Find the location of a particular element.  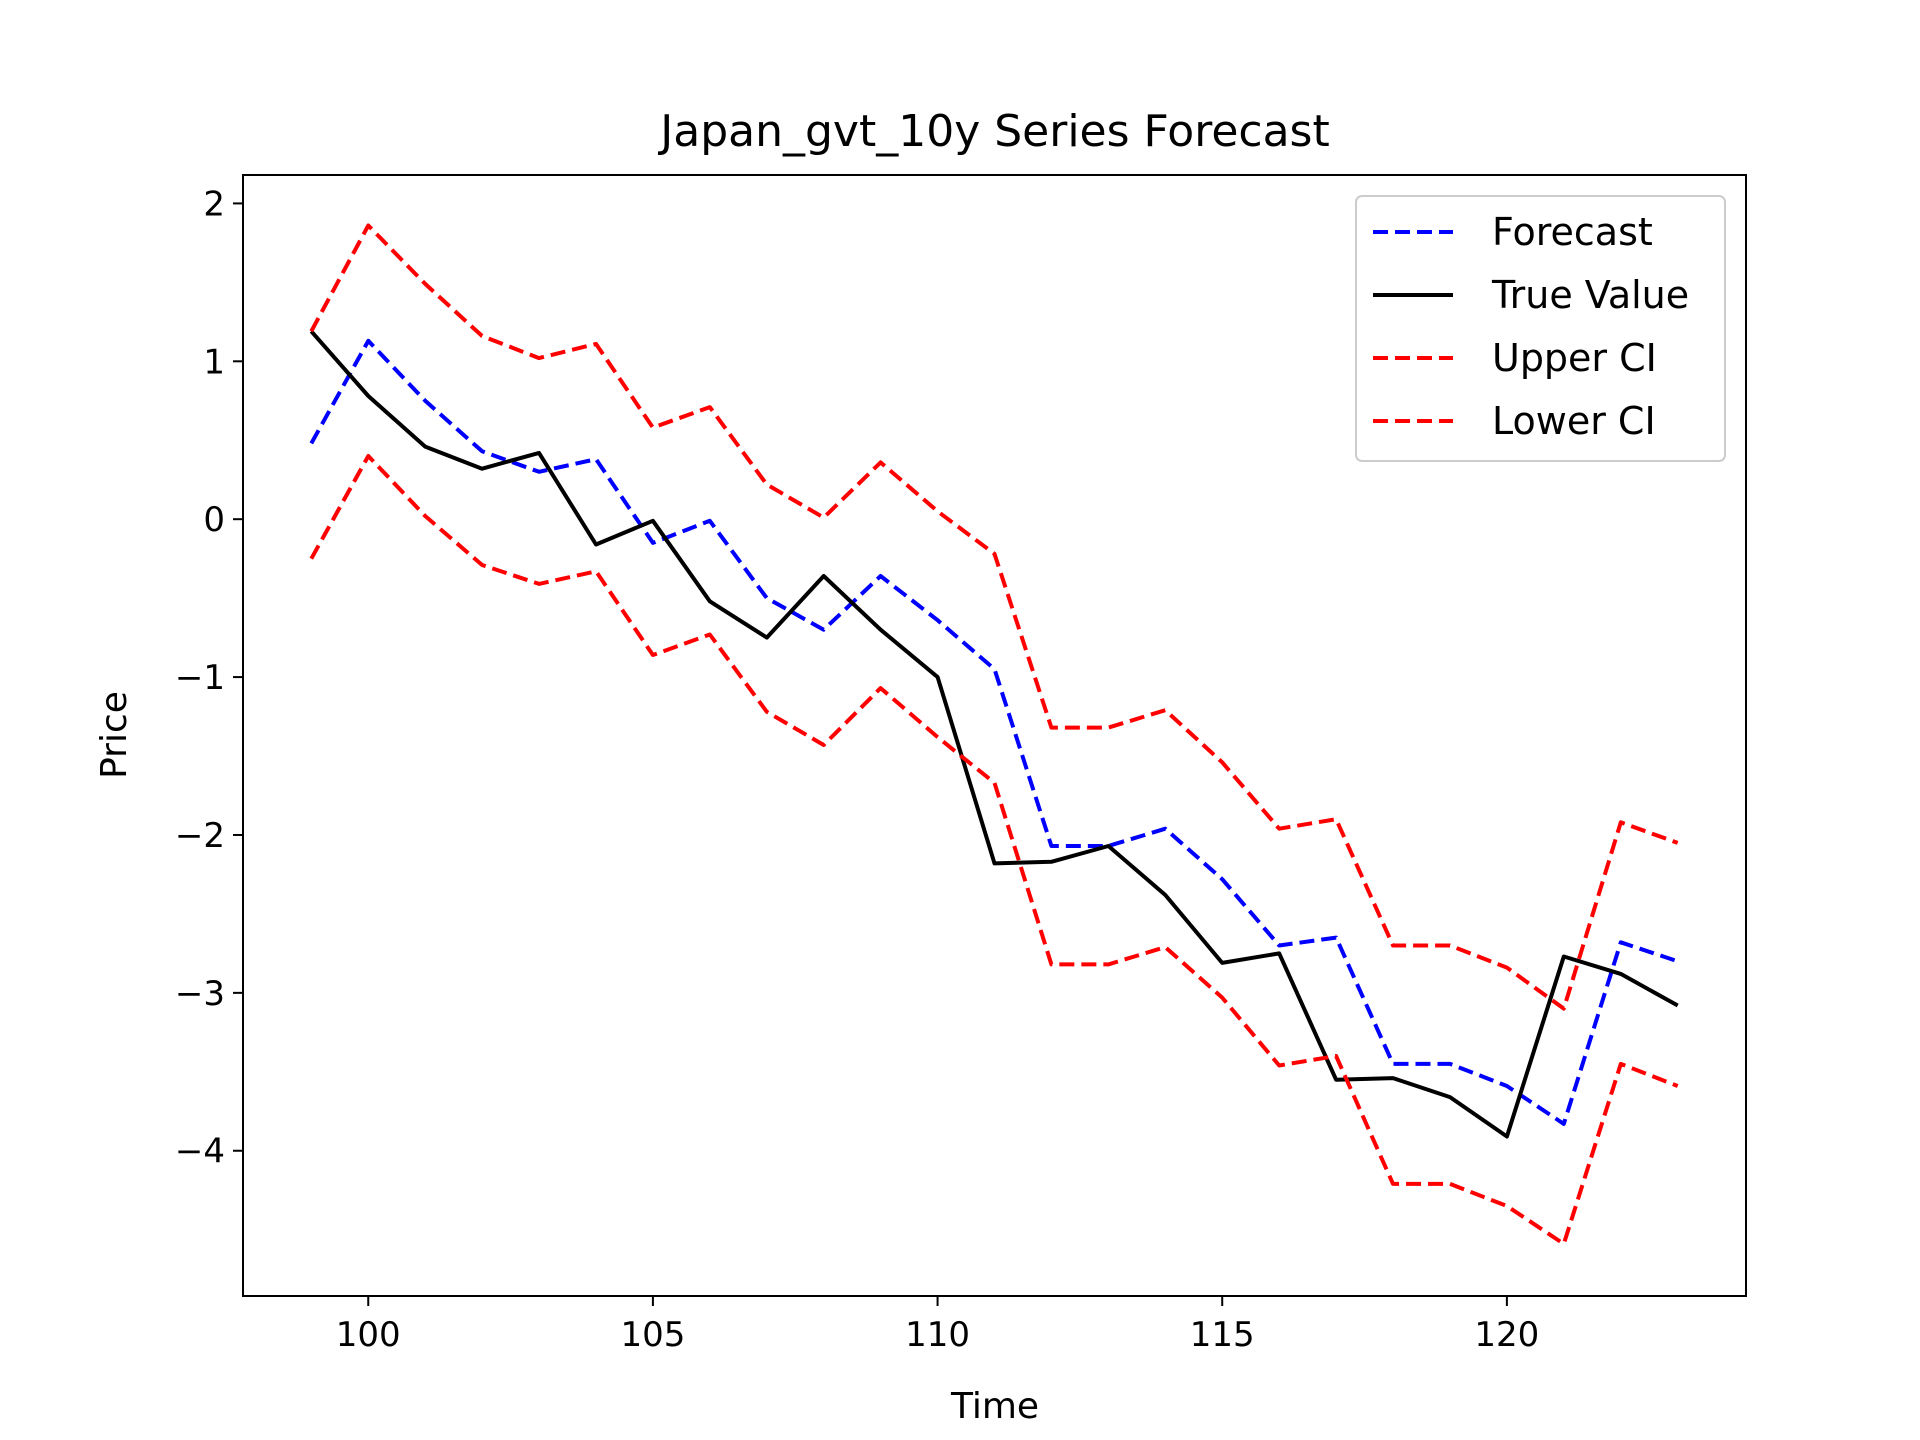

x-axis: 100 105 110 115 120 is located at coordinates (937, 1325).